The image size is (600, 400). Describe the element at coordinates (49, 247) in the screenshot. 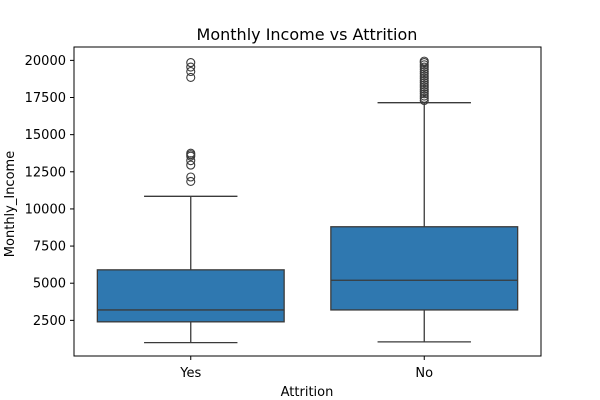

I see `y-tick-label: 7500` at that location.